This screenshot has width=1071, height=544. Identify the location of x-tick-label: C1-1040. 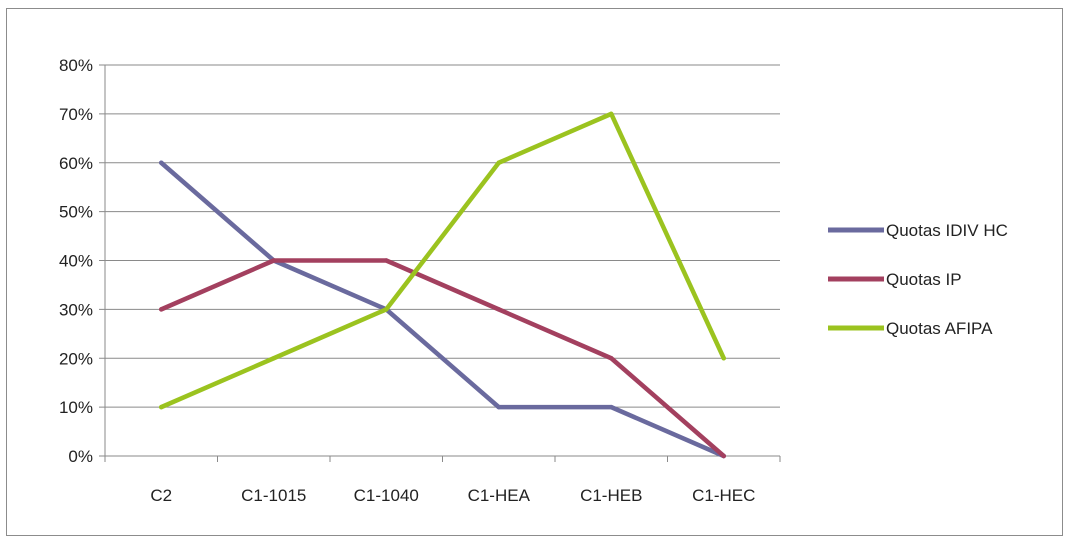
(386, 495).